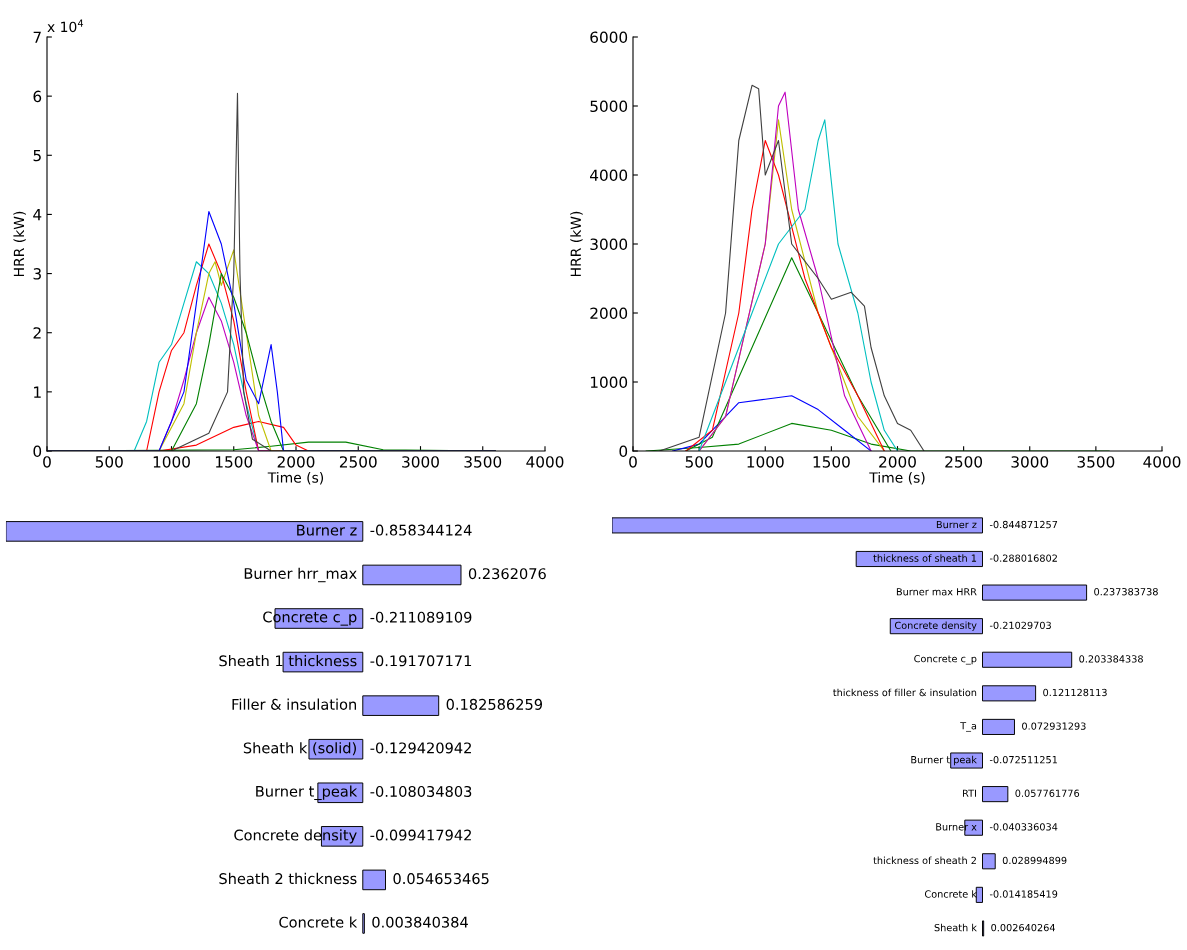 The height and width of the screenshot is (950, 1187). Describe the element at coordinates (494, 704) in the screenshot. I see `data-label: 0.182586259` at that location.